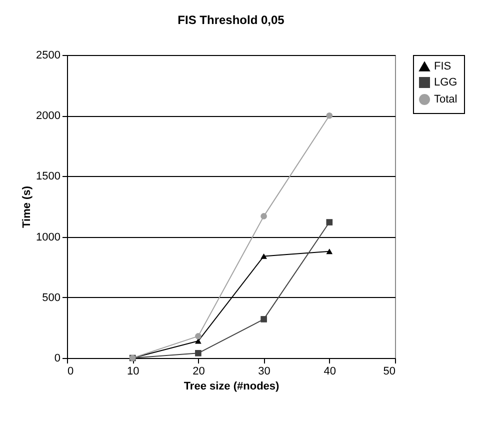 This screenshot has width=498, height=446. I want to click on y-tick-label: 2000, so click(48, 116).